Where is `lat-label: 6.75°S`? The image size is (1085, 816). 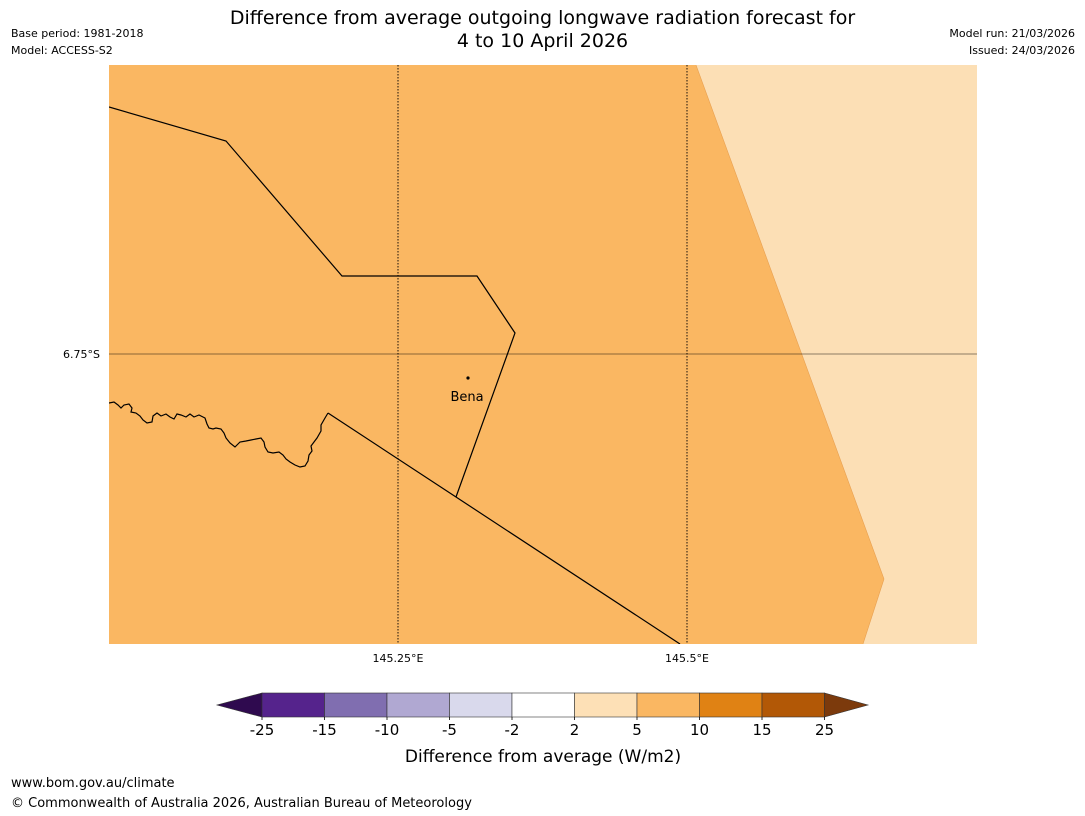 lat-label: 6.75°S is located at coordinates (81, 354).